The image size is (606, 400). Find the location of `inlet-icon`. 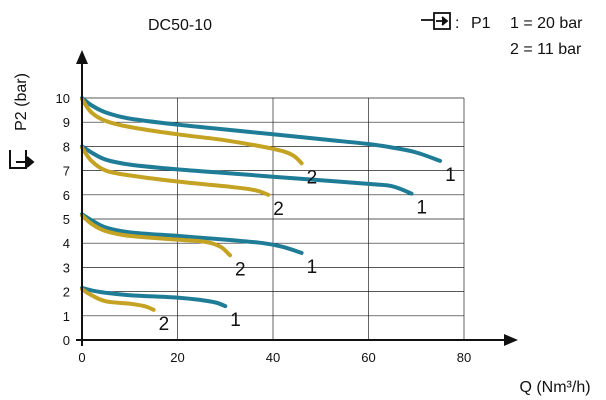

inlet-icon is located at coordinates (436, 21).